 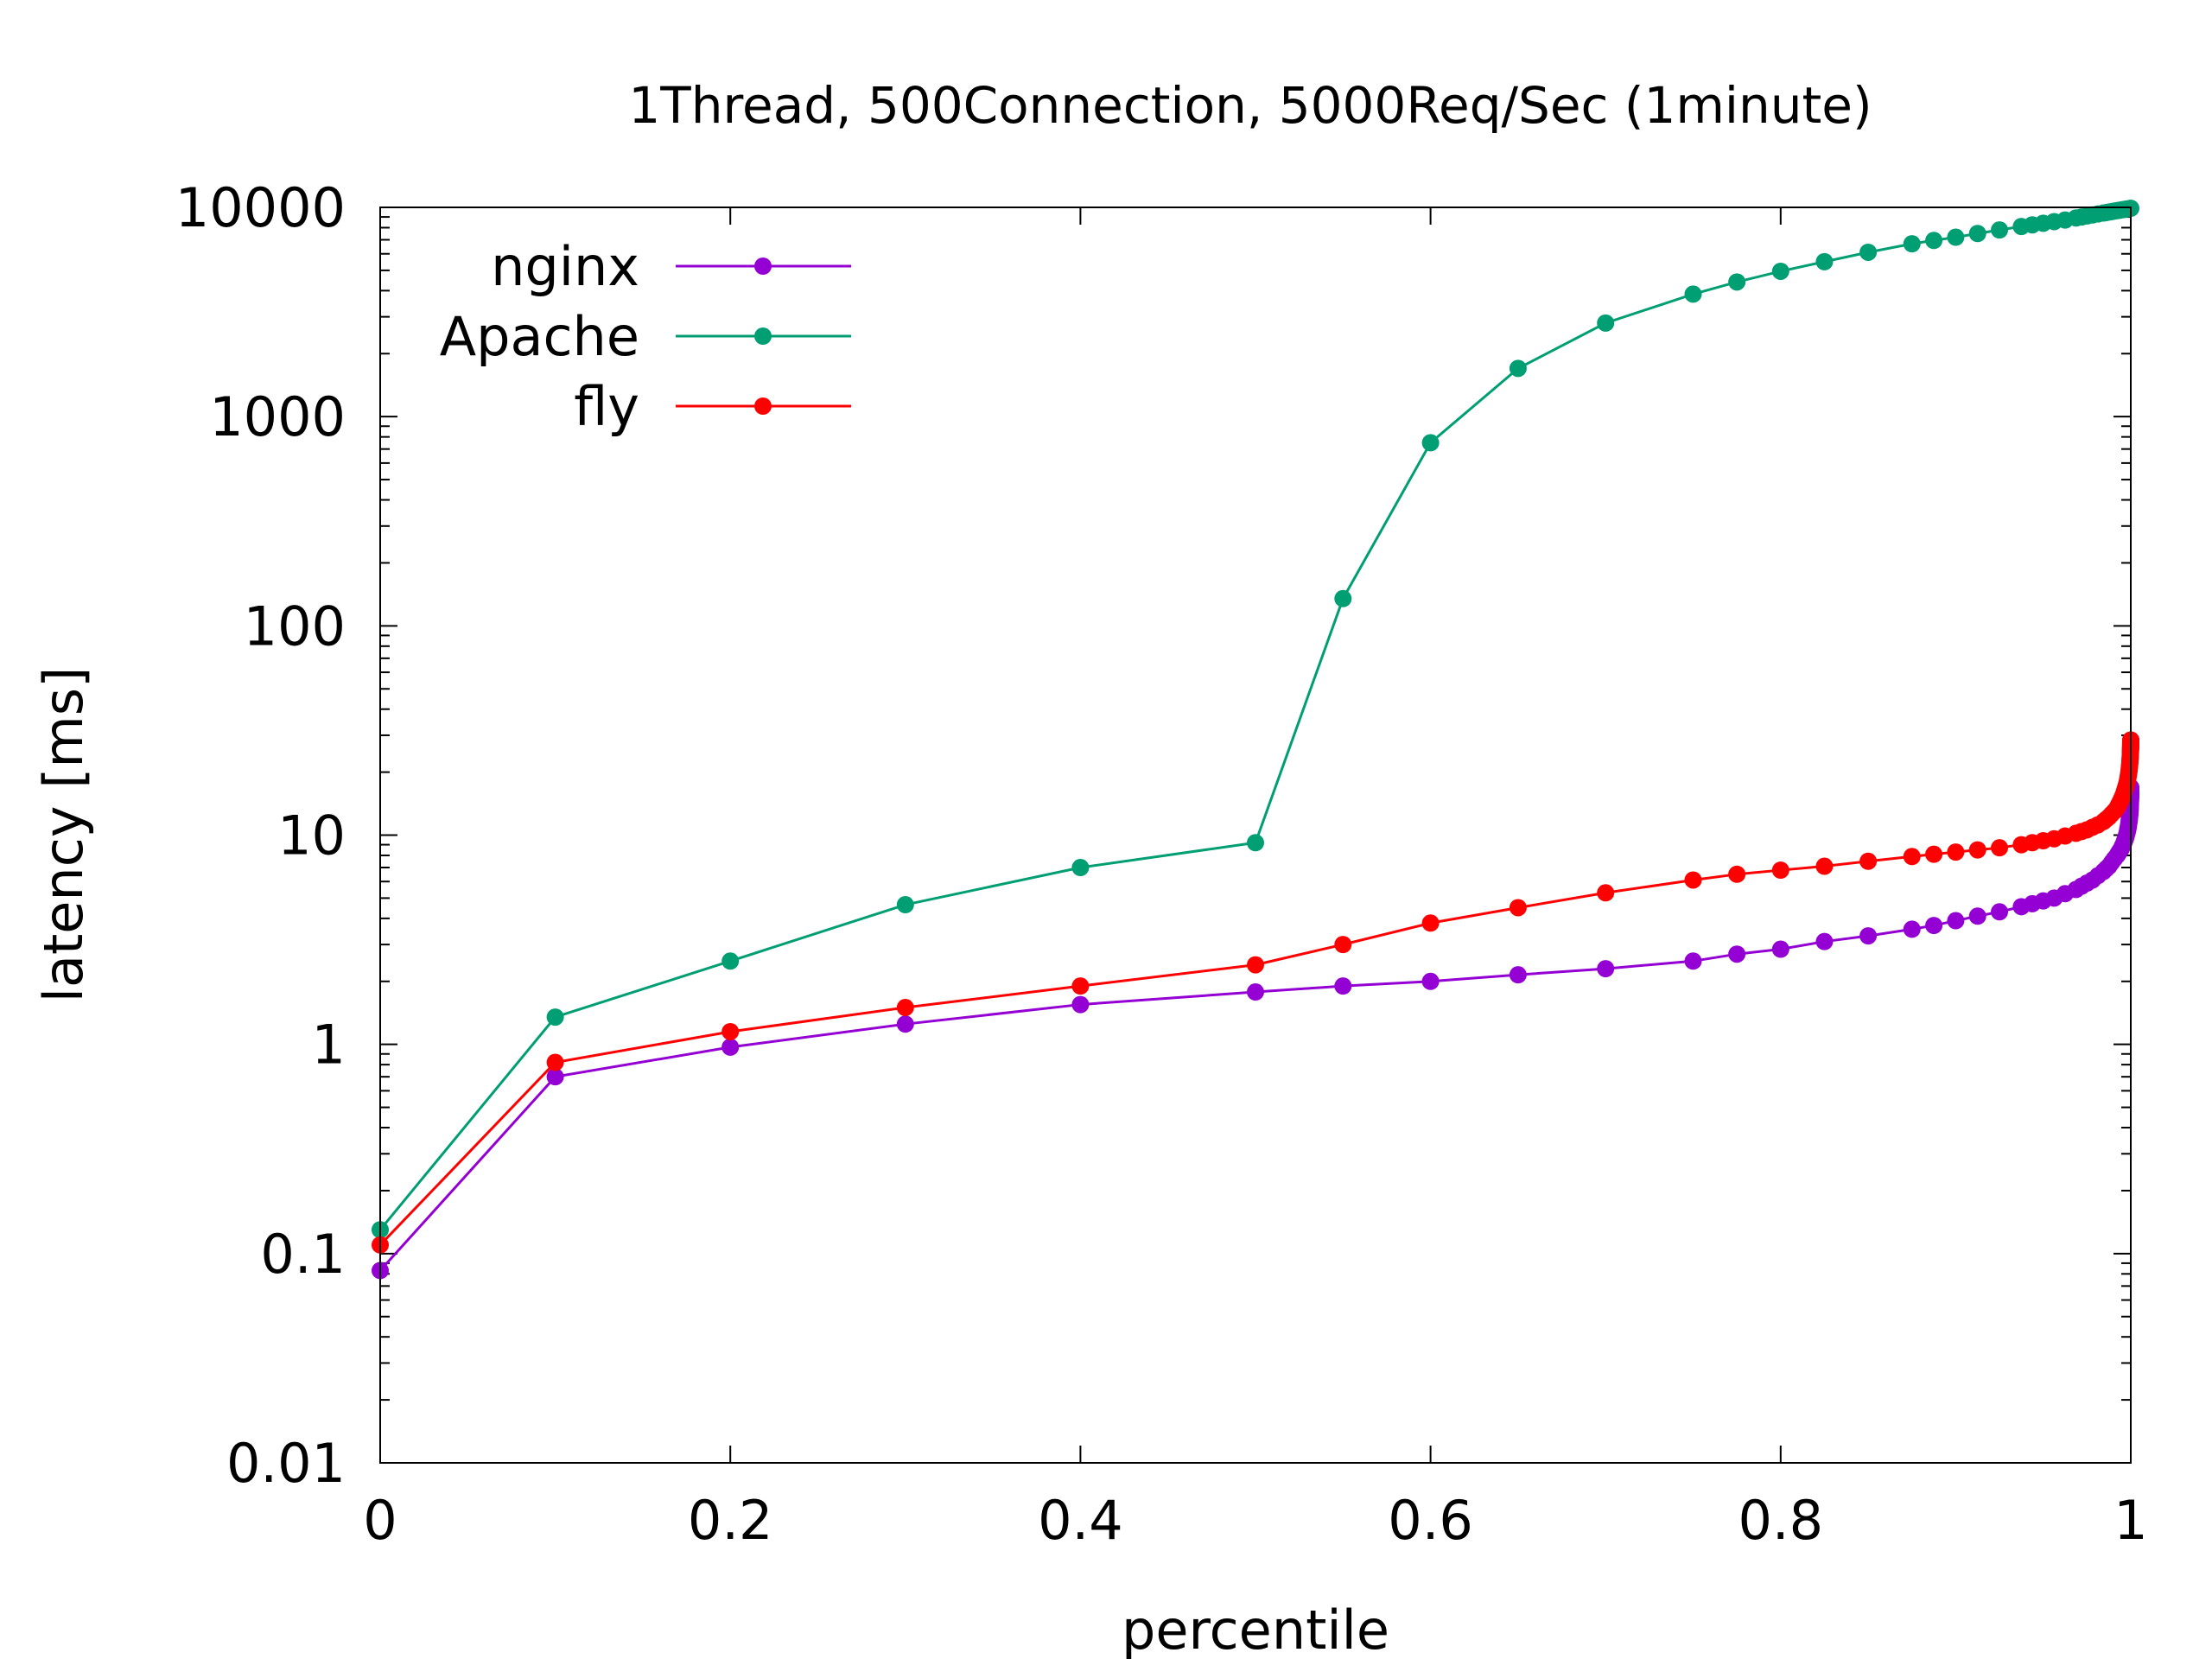 I want to click on y-tick-label: 0.1, so click(x=303, y=1254).